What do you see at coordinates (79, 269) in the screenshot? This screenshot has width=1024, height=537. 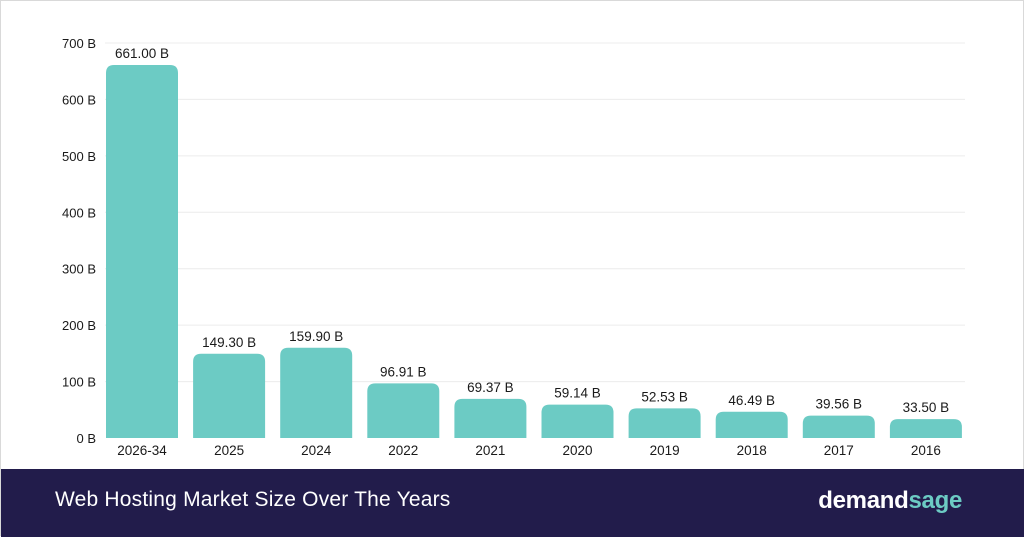 I see `y-tick-label: 300 B` at bounding box center [79, 269].